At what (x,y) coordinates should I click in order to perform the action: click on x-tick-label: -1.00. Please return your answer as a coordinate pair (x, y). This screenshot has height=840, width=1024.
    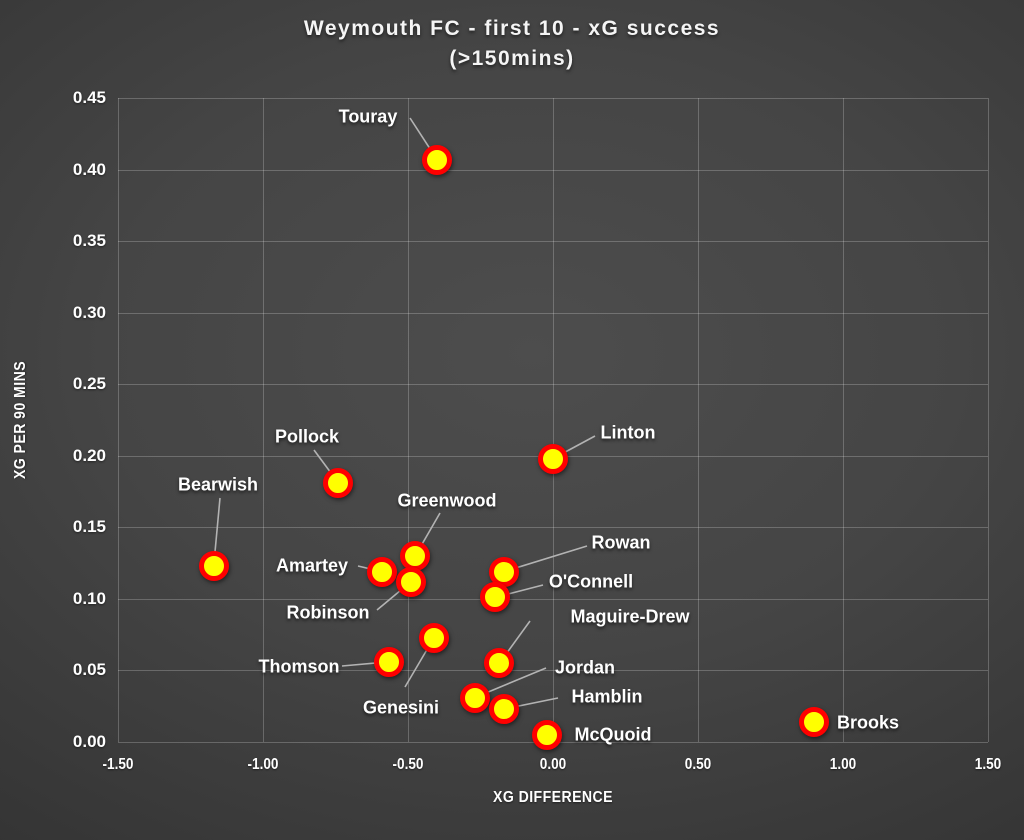
    Looking at the image, I should click on (263, 764).